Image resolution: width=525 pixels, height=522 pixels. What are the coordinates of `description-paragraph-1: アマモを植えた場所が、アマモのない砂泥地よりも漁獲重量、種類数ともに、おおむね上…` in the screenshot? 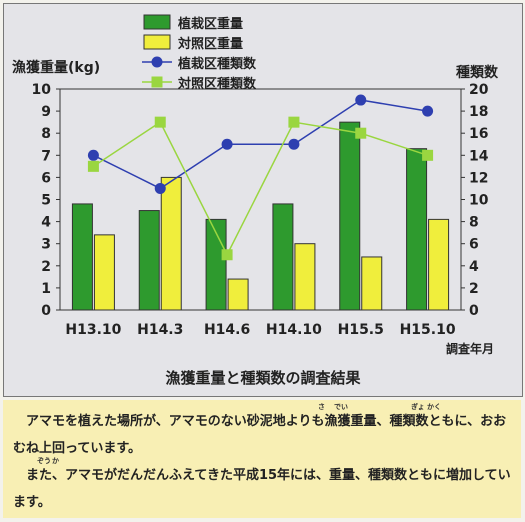 It's located at (260, 435).